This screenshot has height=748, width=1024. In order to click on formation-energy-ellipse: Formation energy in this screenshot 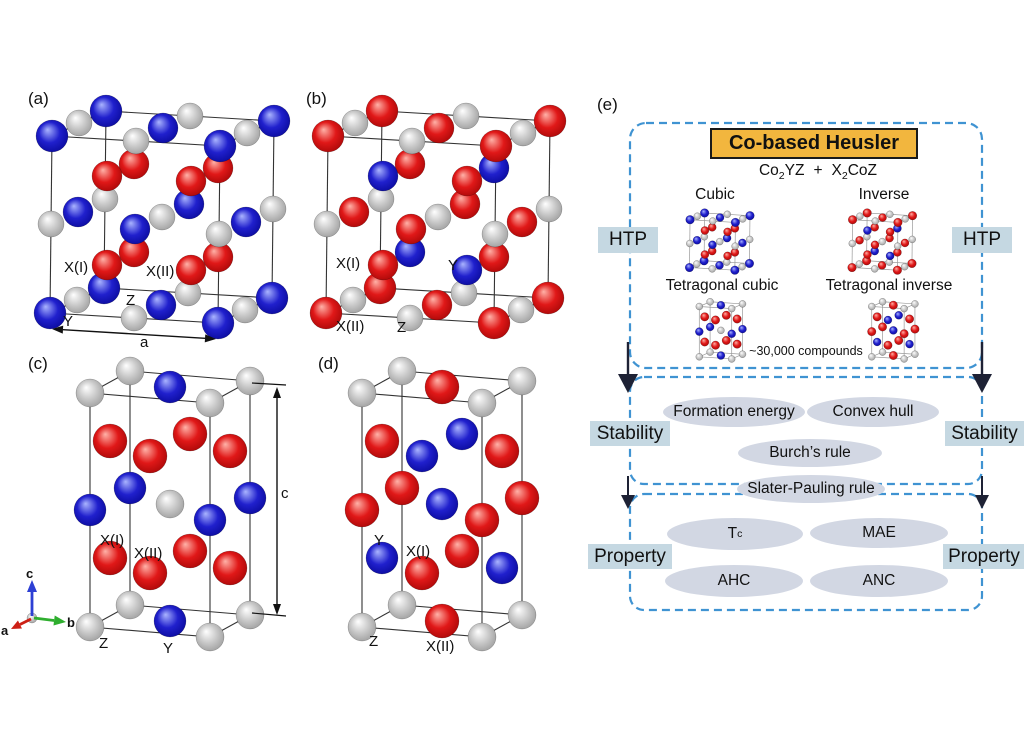, I will do `click(734, 412)`.